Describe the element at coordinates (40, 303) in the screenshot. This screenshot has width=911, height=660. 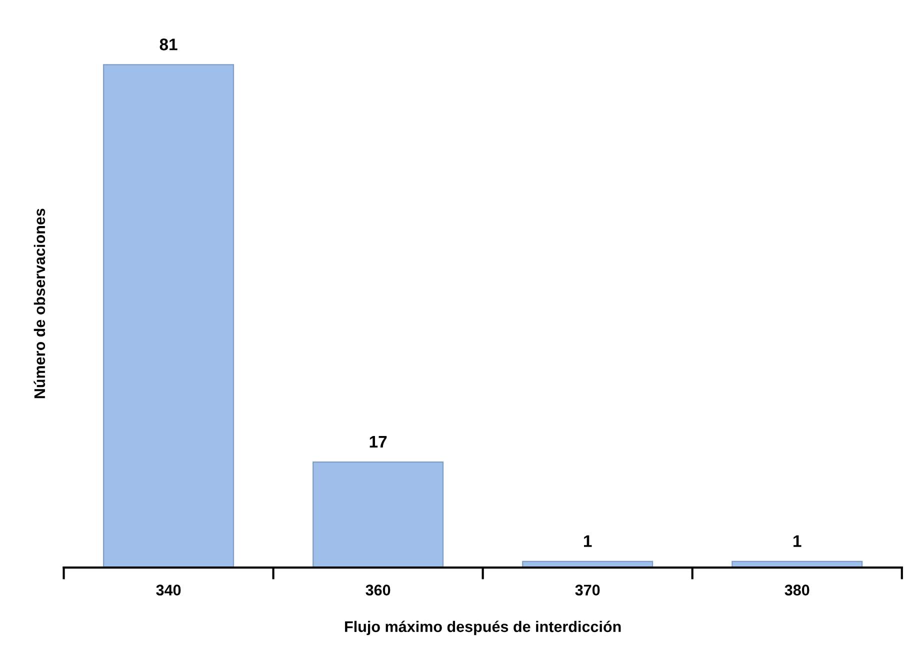
I see `y-axis-title: Número de observaciones` at that location.